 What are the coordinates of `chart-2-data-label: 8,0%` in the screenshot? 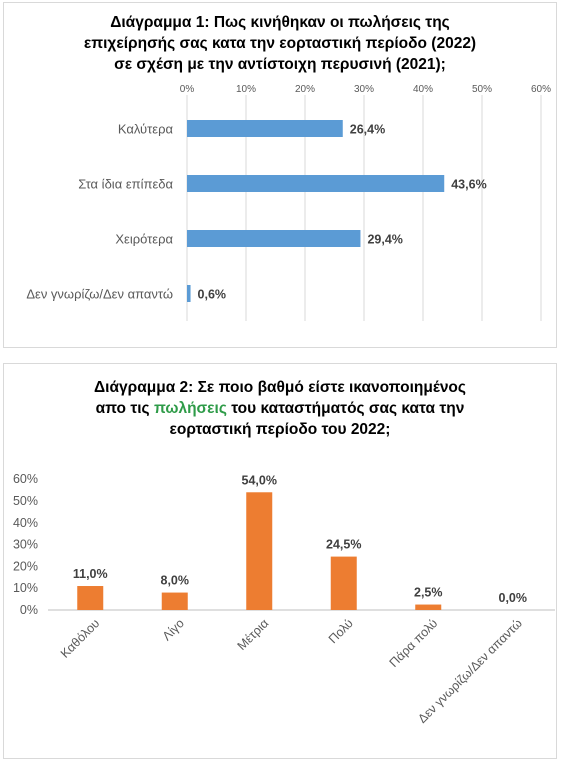 It's located at (175, 581).